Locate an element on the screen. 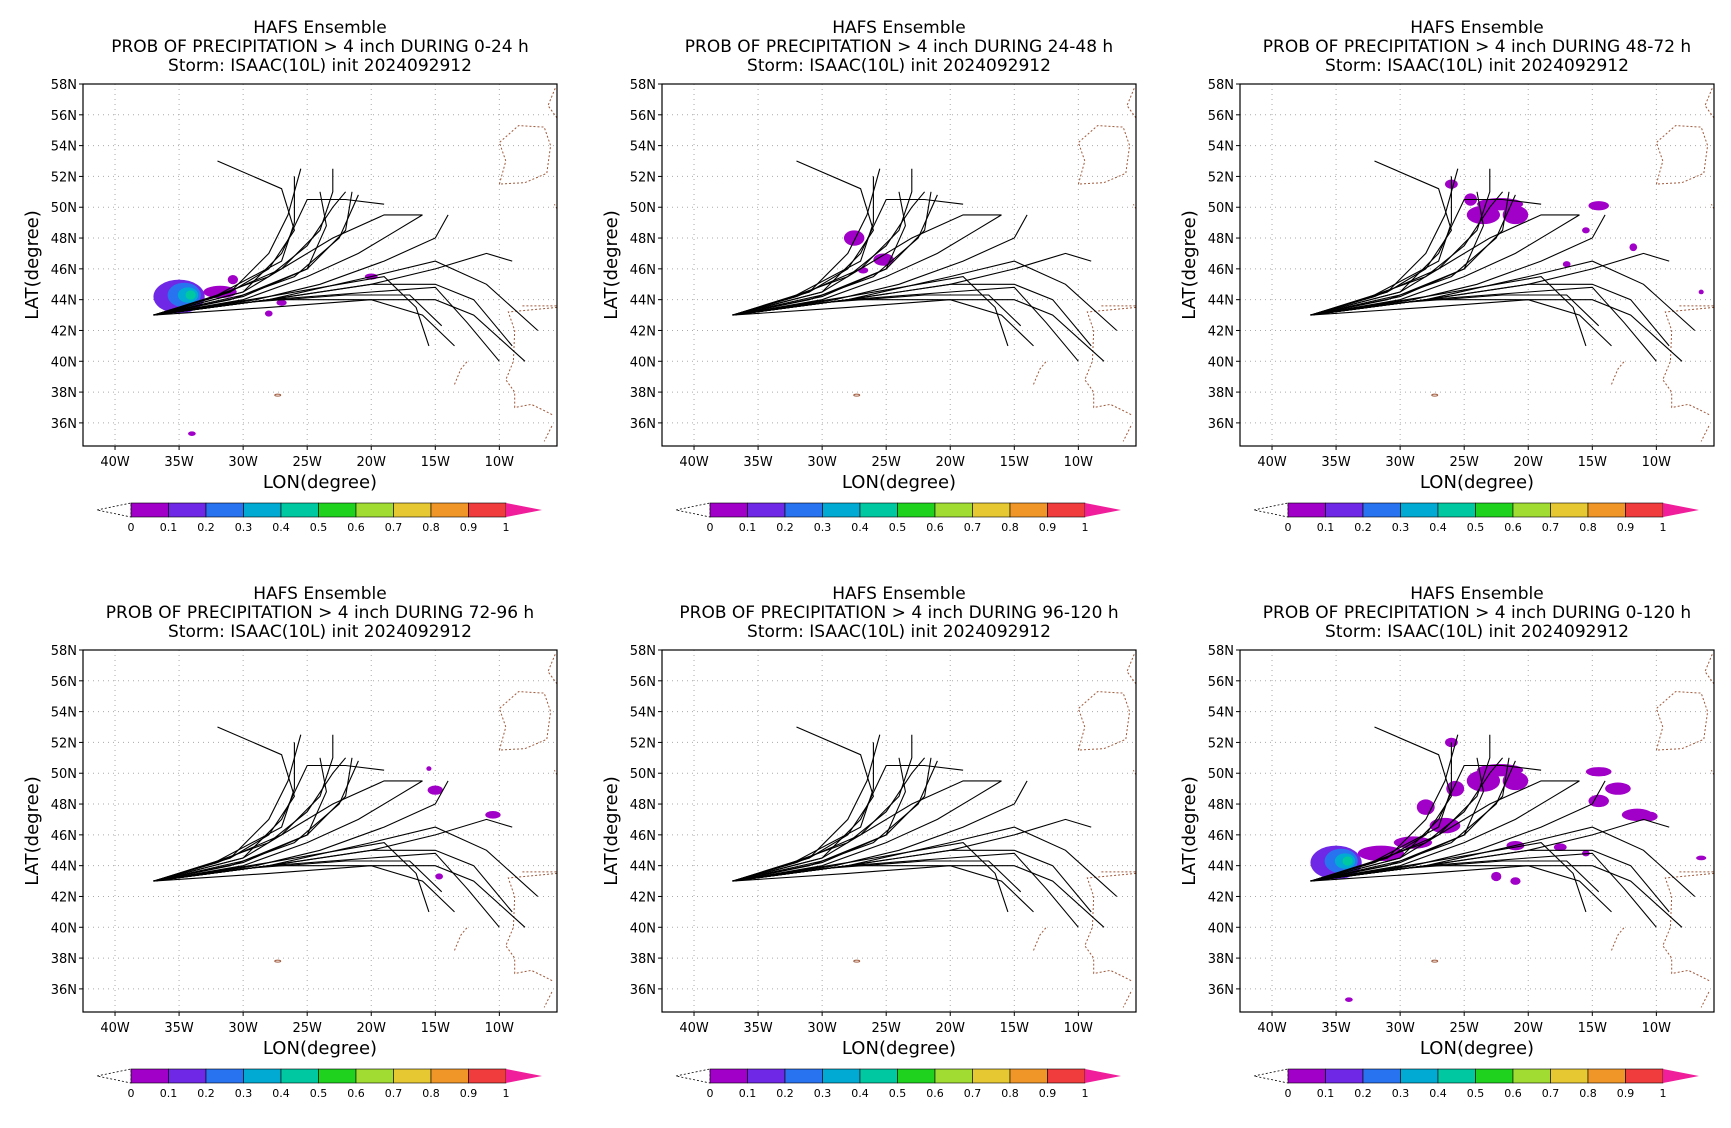  colorbar-under-arrow is located at coordinates (1271, 1076).